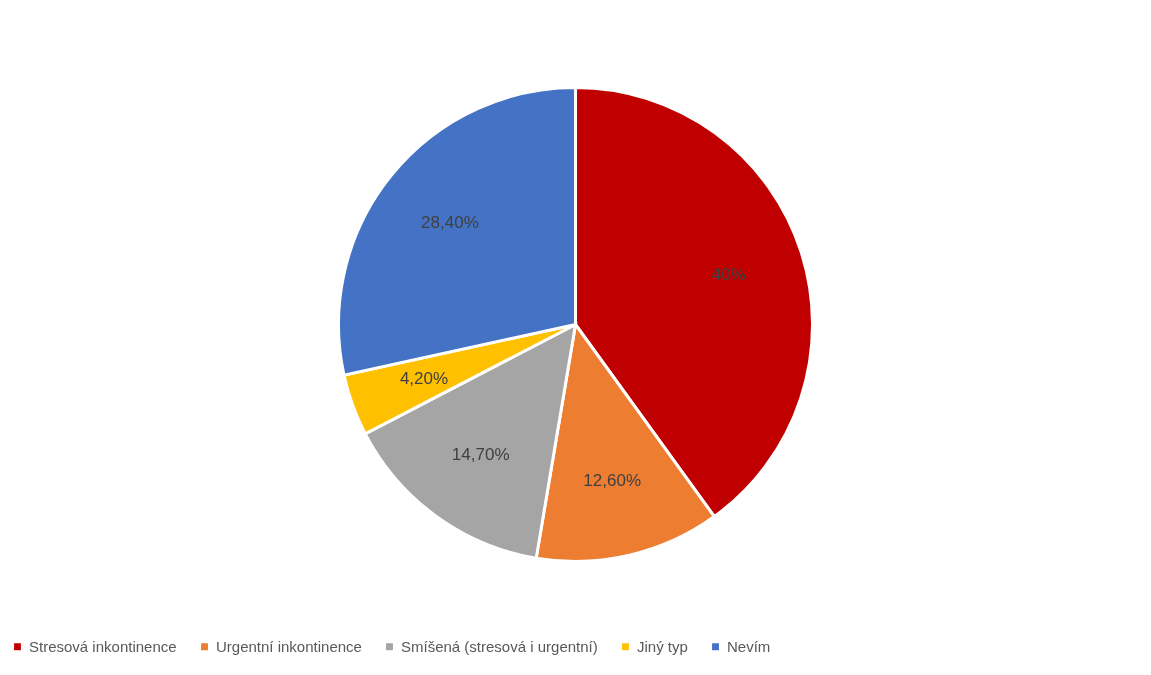 The height and width of the screenshot is (675, 1151). I want to click on data-label: 28,40%, so click(450, 223).